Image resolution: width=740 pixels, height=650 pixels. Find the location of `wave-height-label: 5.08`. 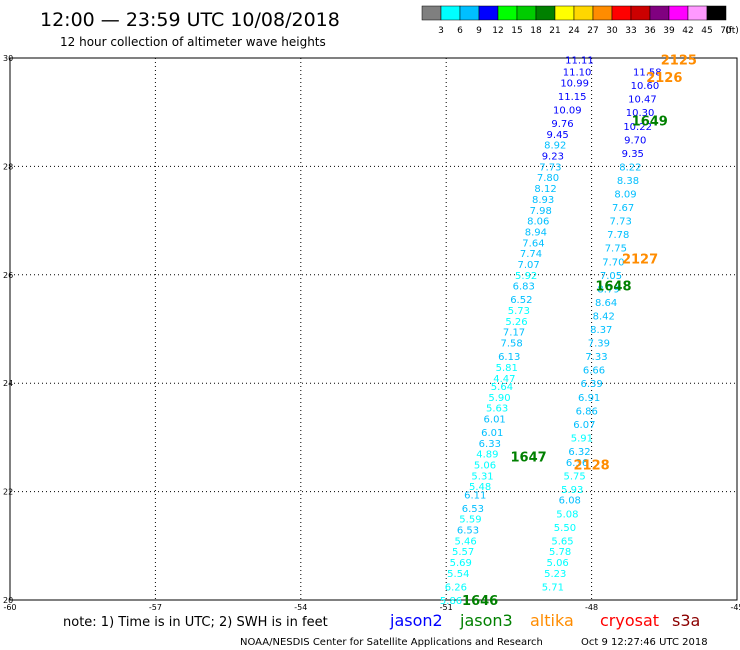

wave-height-label: 5.08 is located at coordinates (567, 514).